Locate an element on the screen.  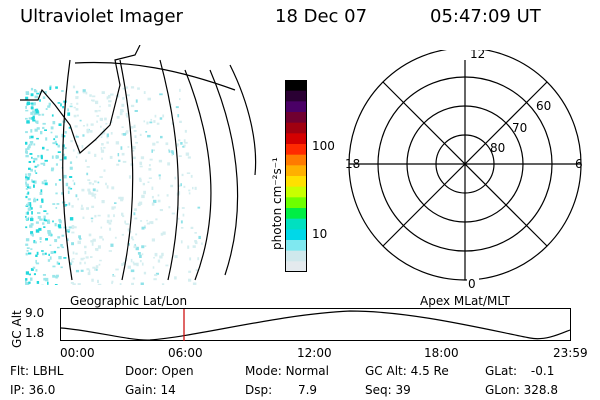
gc-alt-value: 4.5 Re is located at coordinates (429, 371).